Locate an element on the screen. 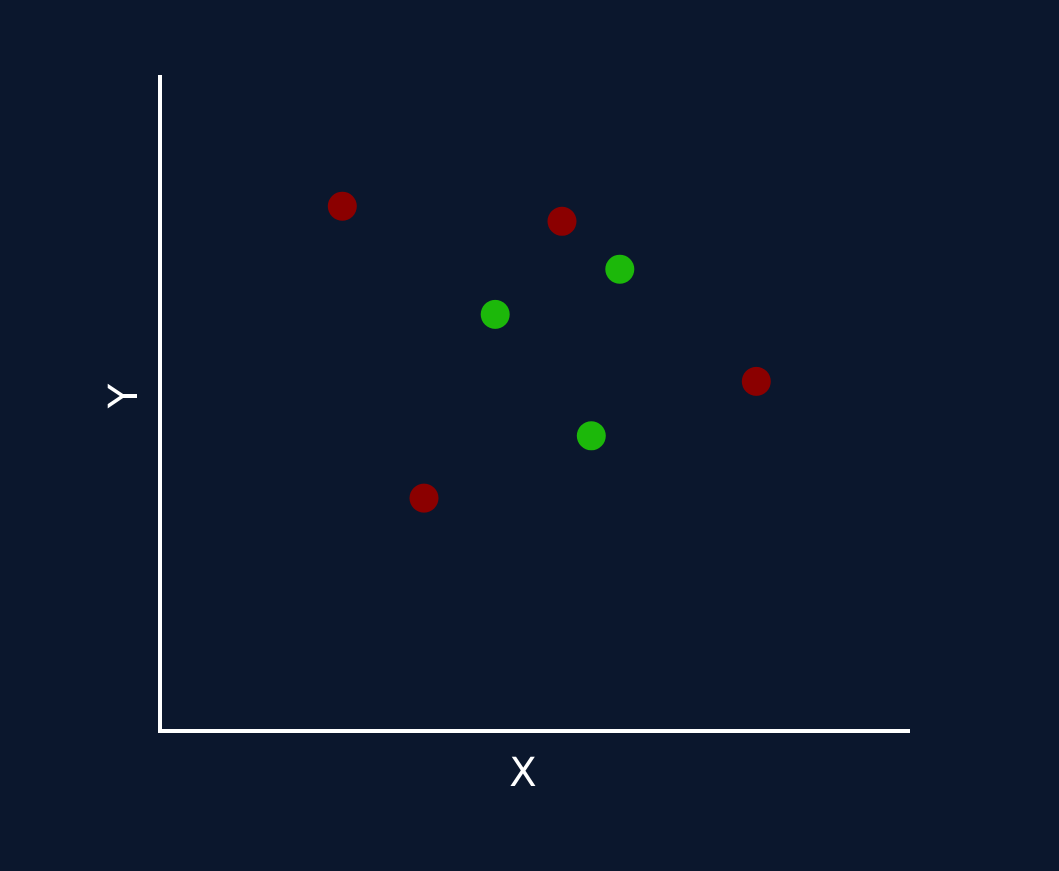 This screenshot has height=871, width=1059. y-axis-label: Y is located at coordinates (124, 396).